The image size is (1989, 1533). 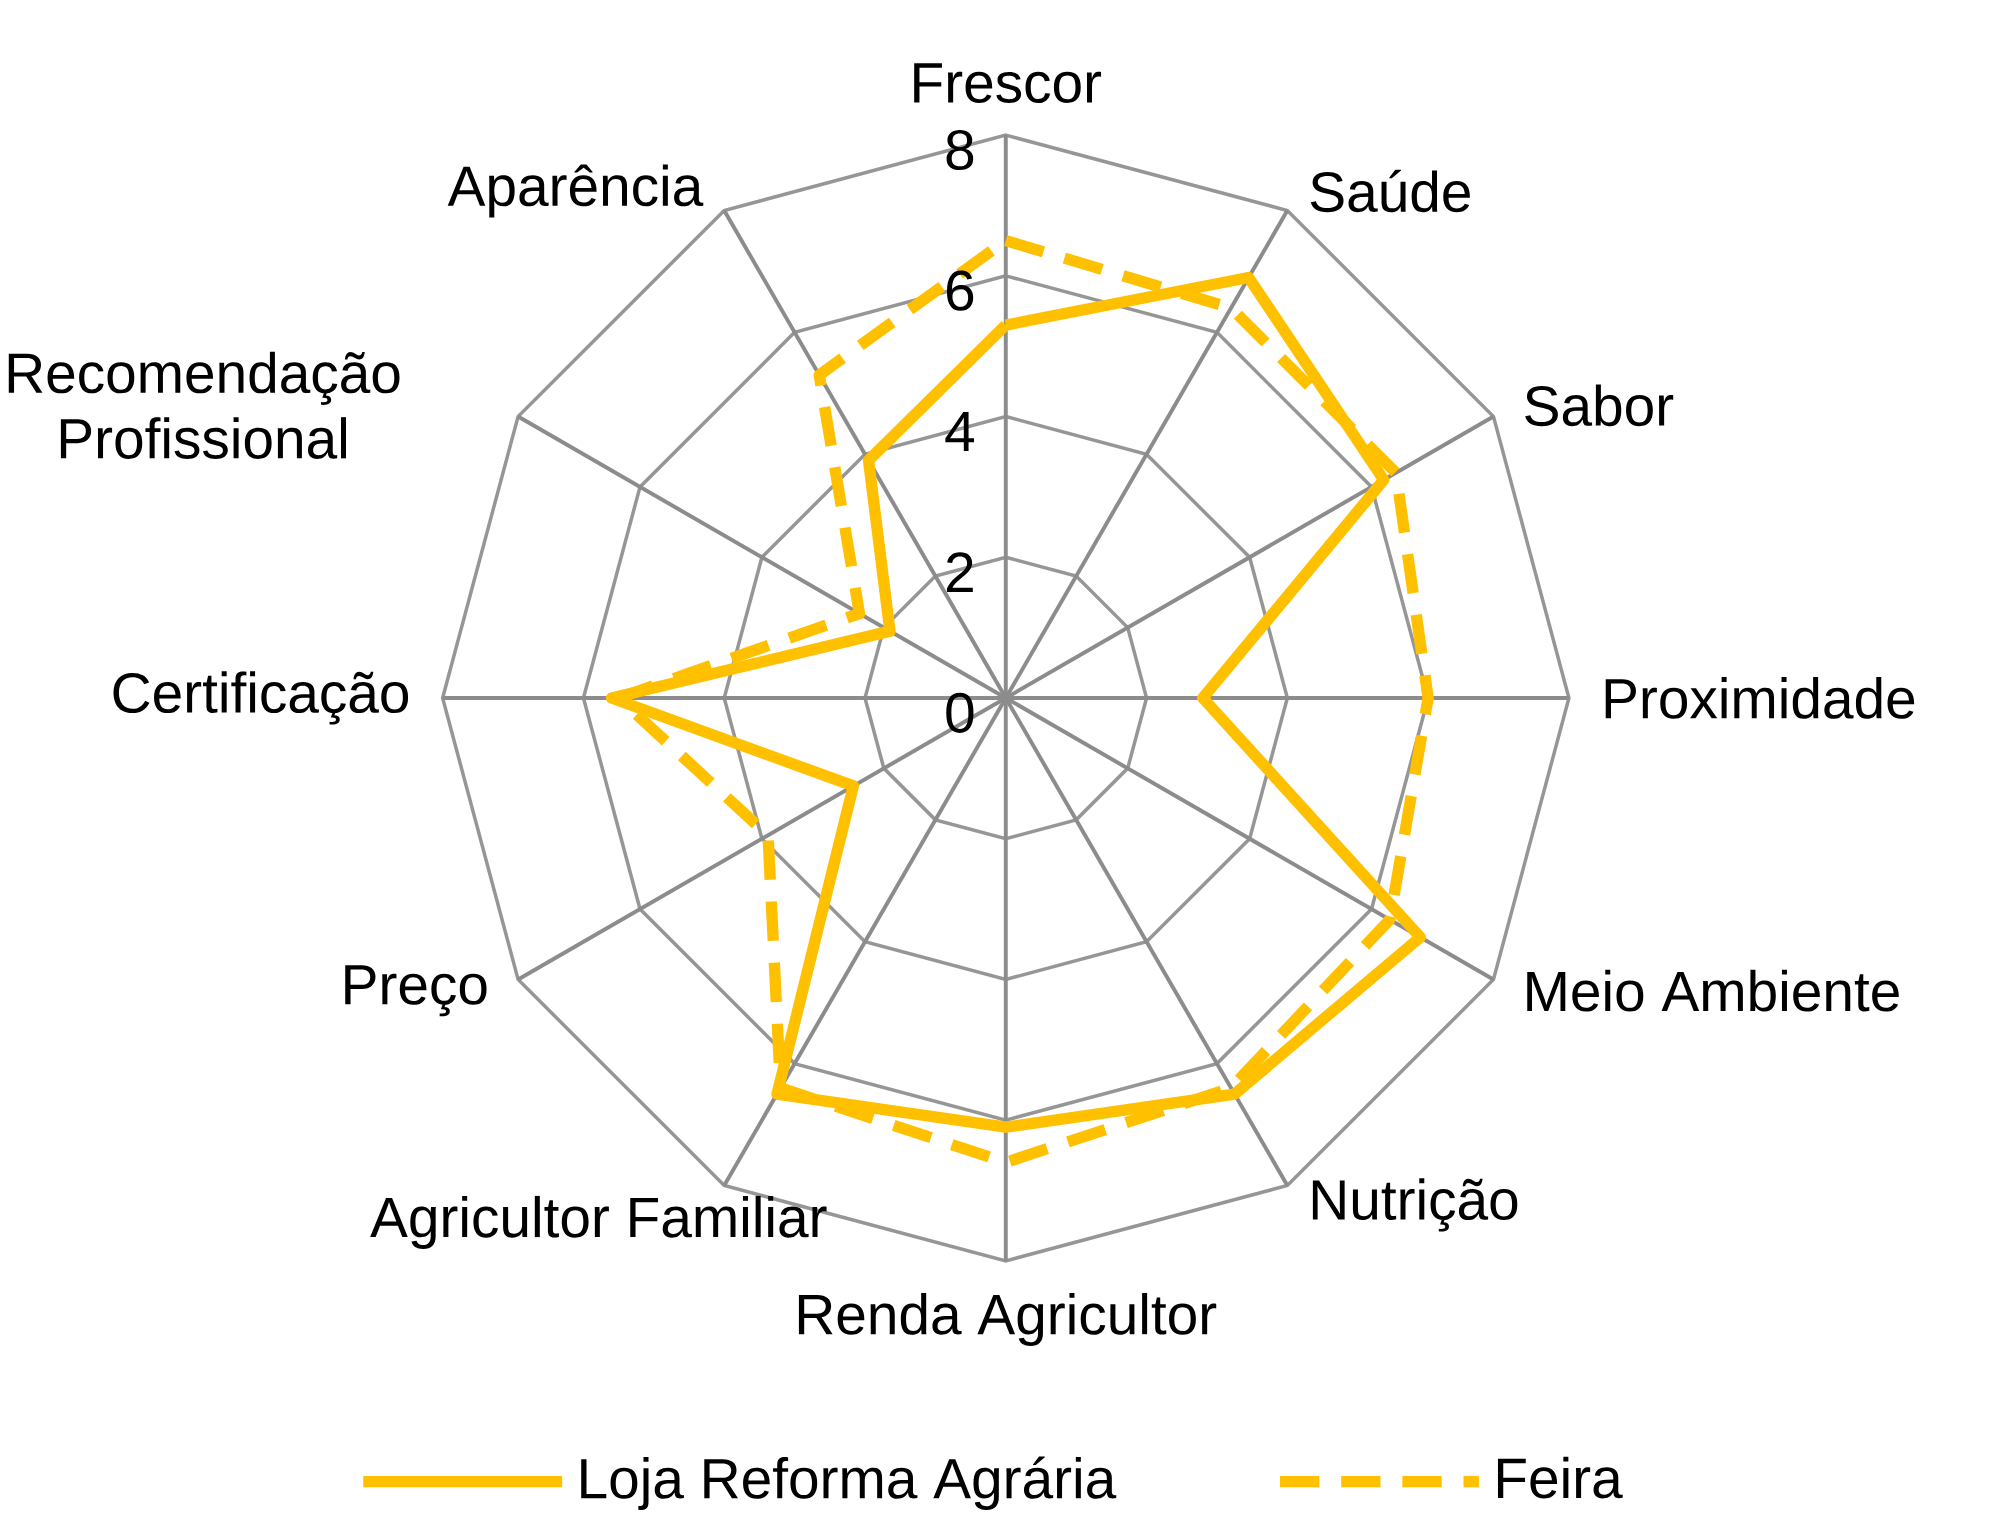 What do you see at coordinates (1390, 191) in the screenshot?
I see `spoke-label: Saúde` at bounding box center [1390, 191].